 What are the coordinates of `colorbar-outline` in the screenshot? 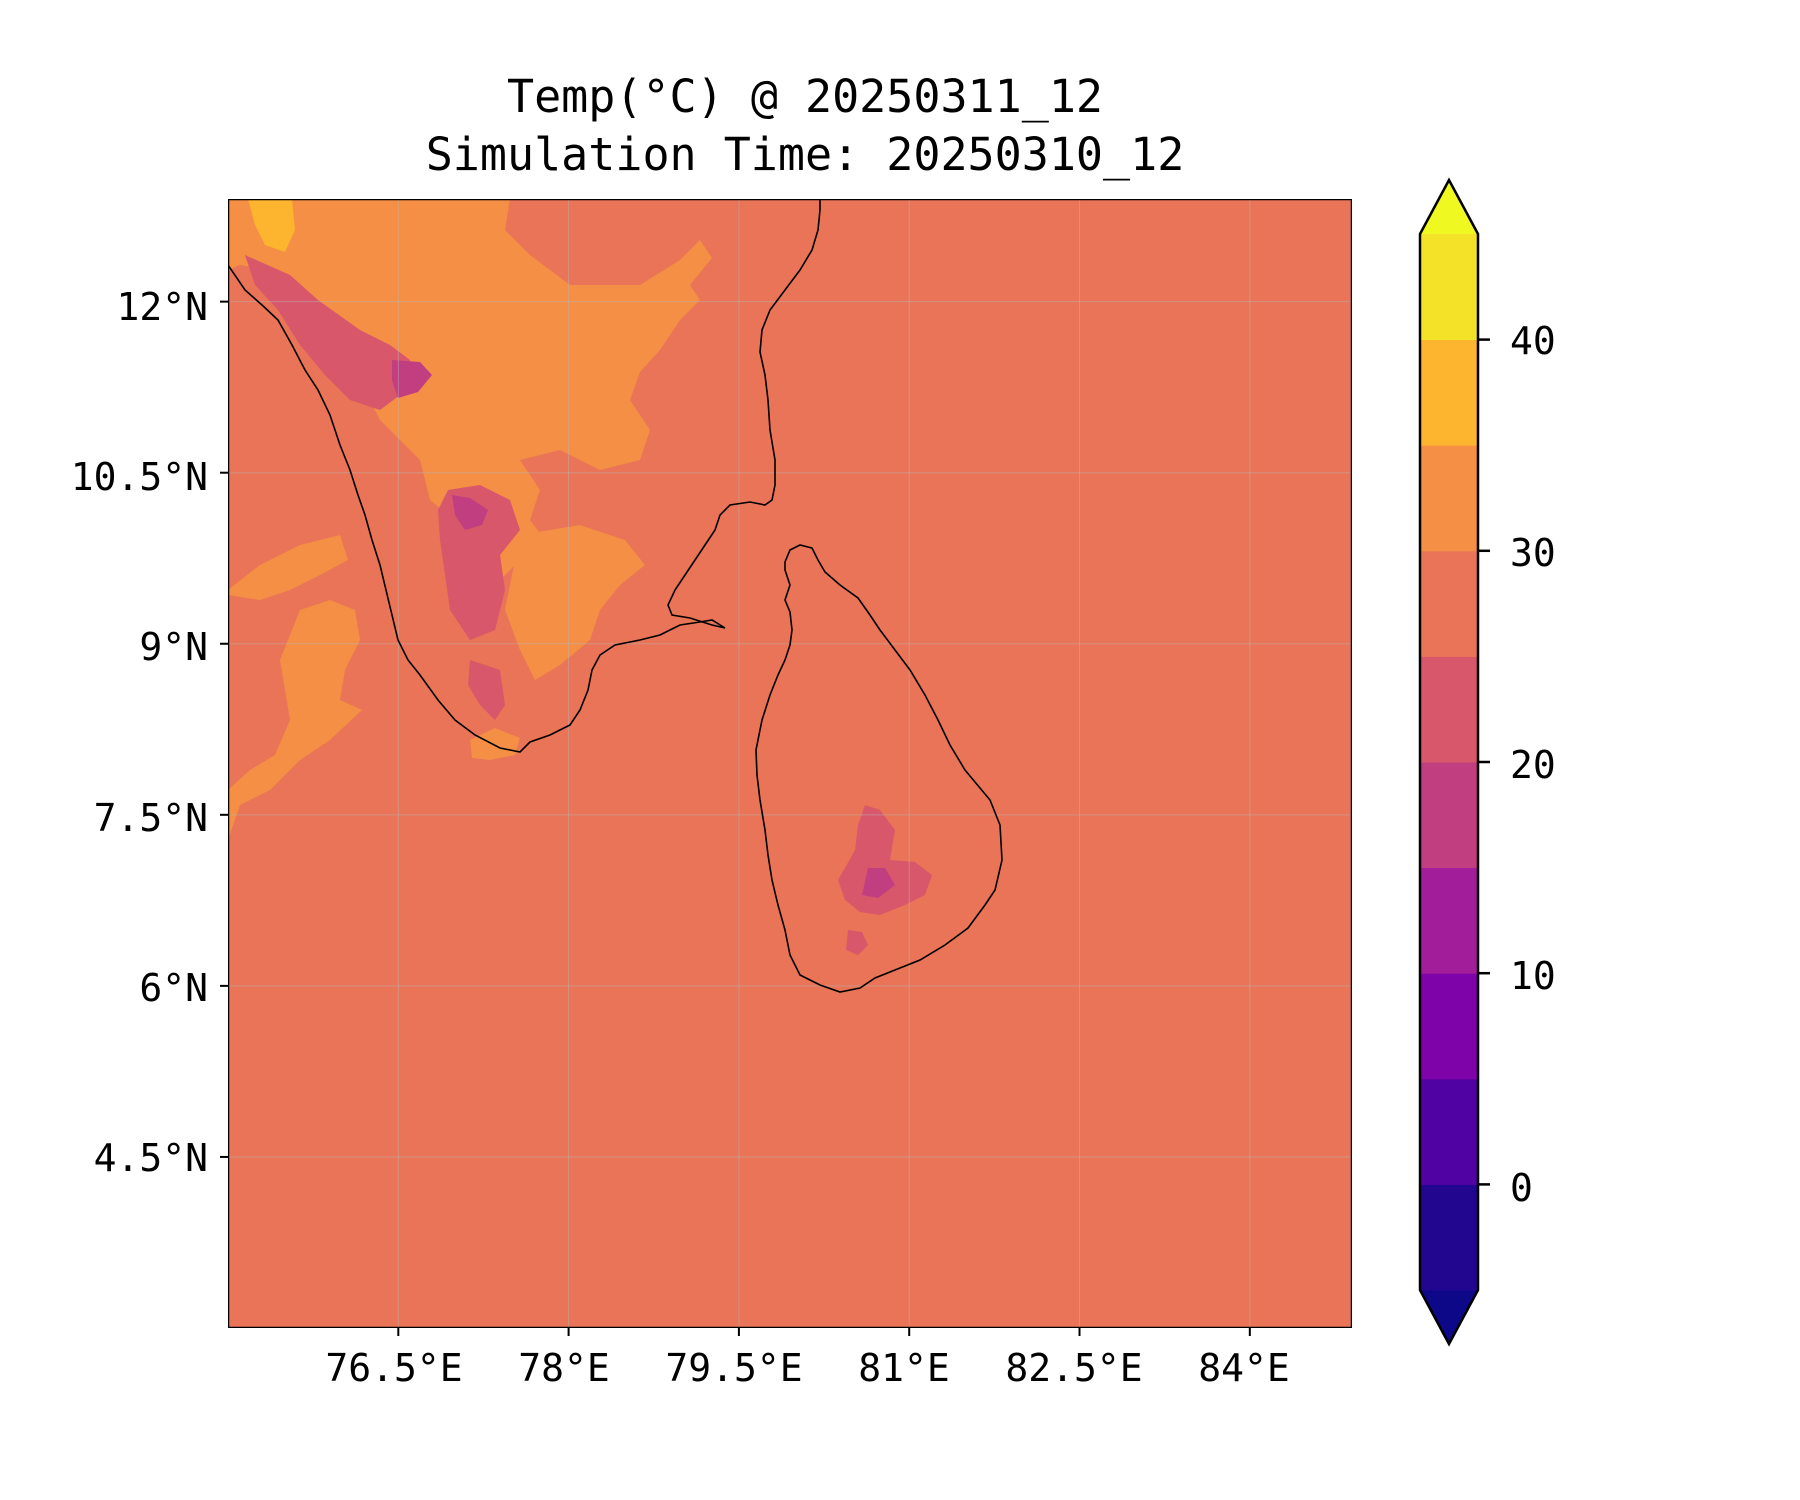 It's located at (1449, 762).